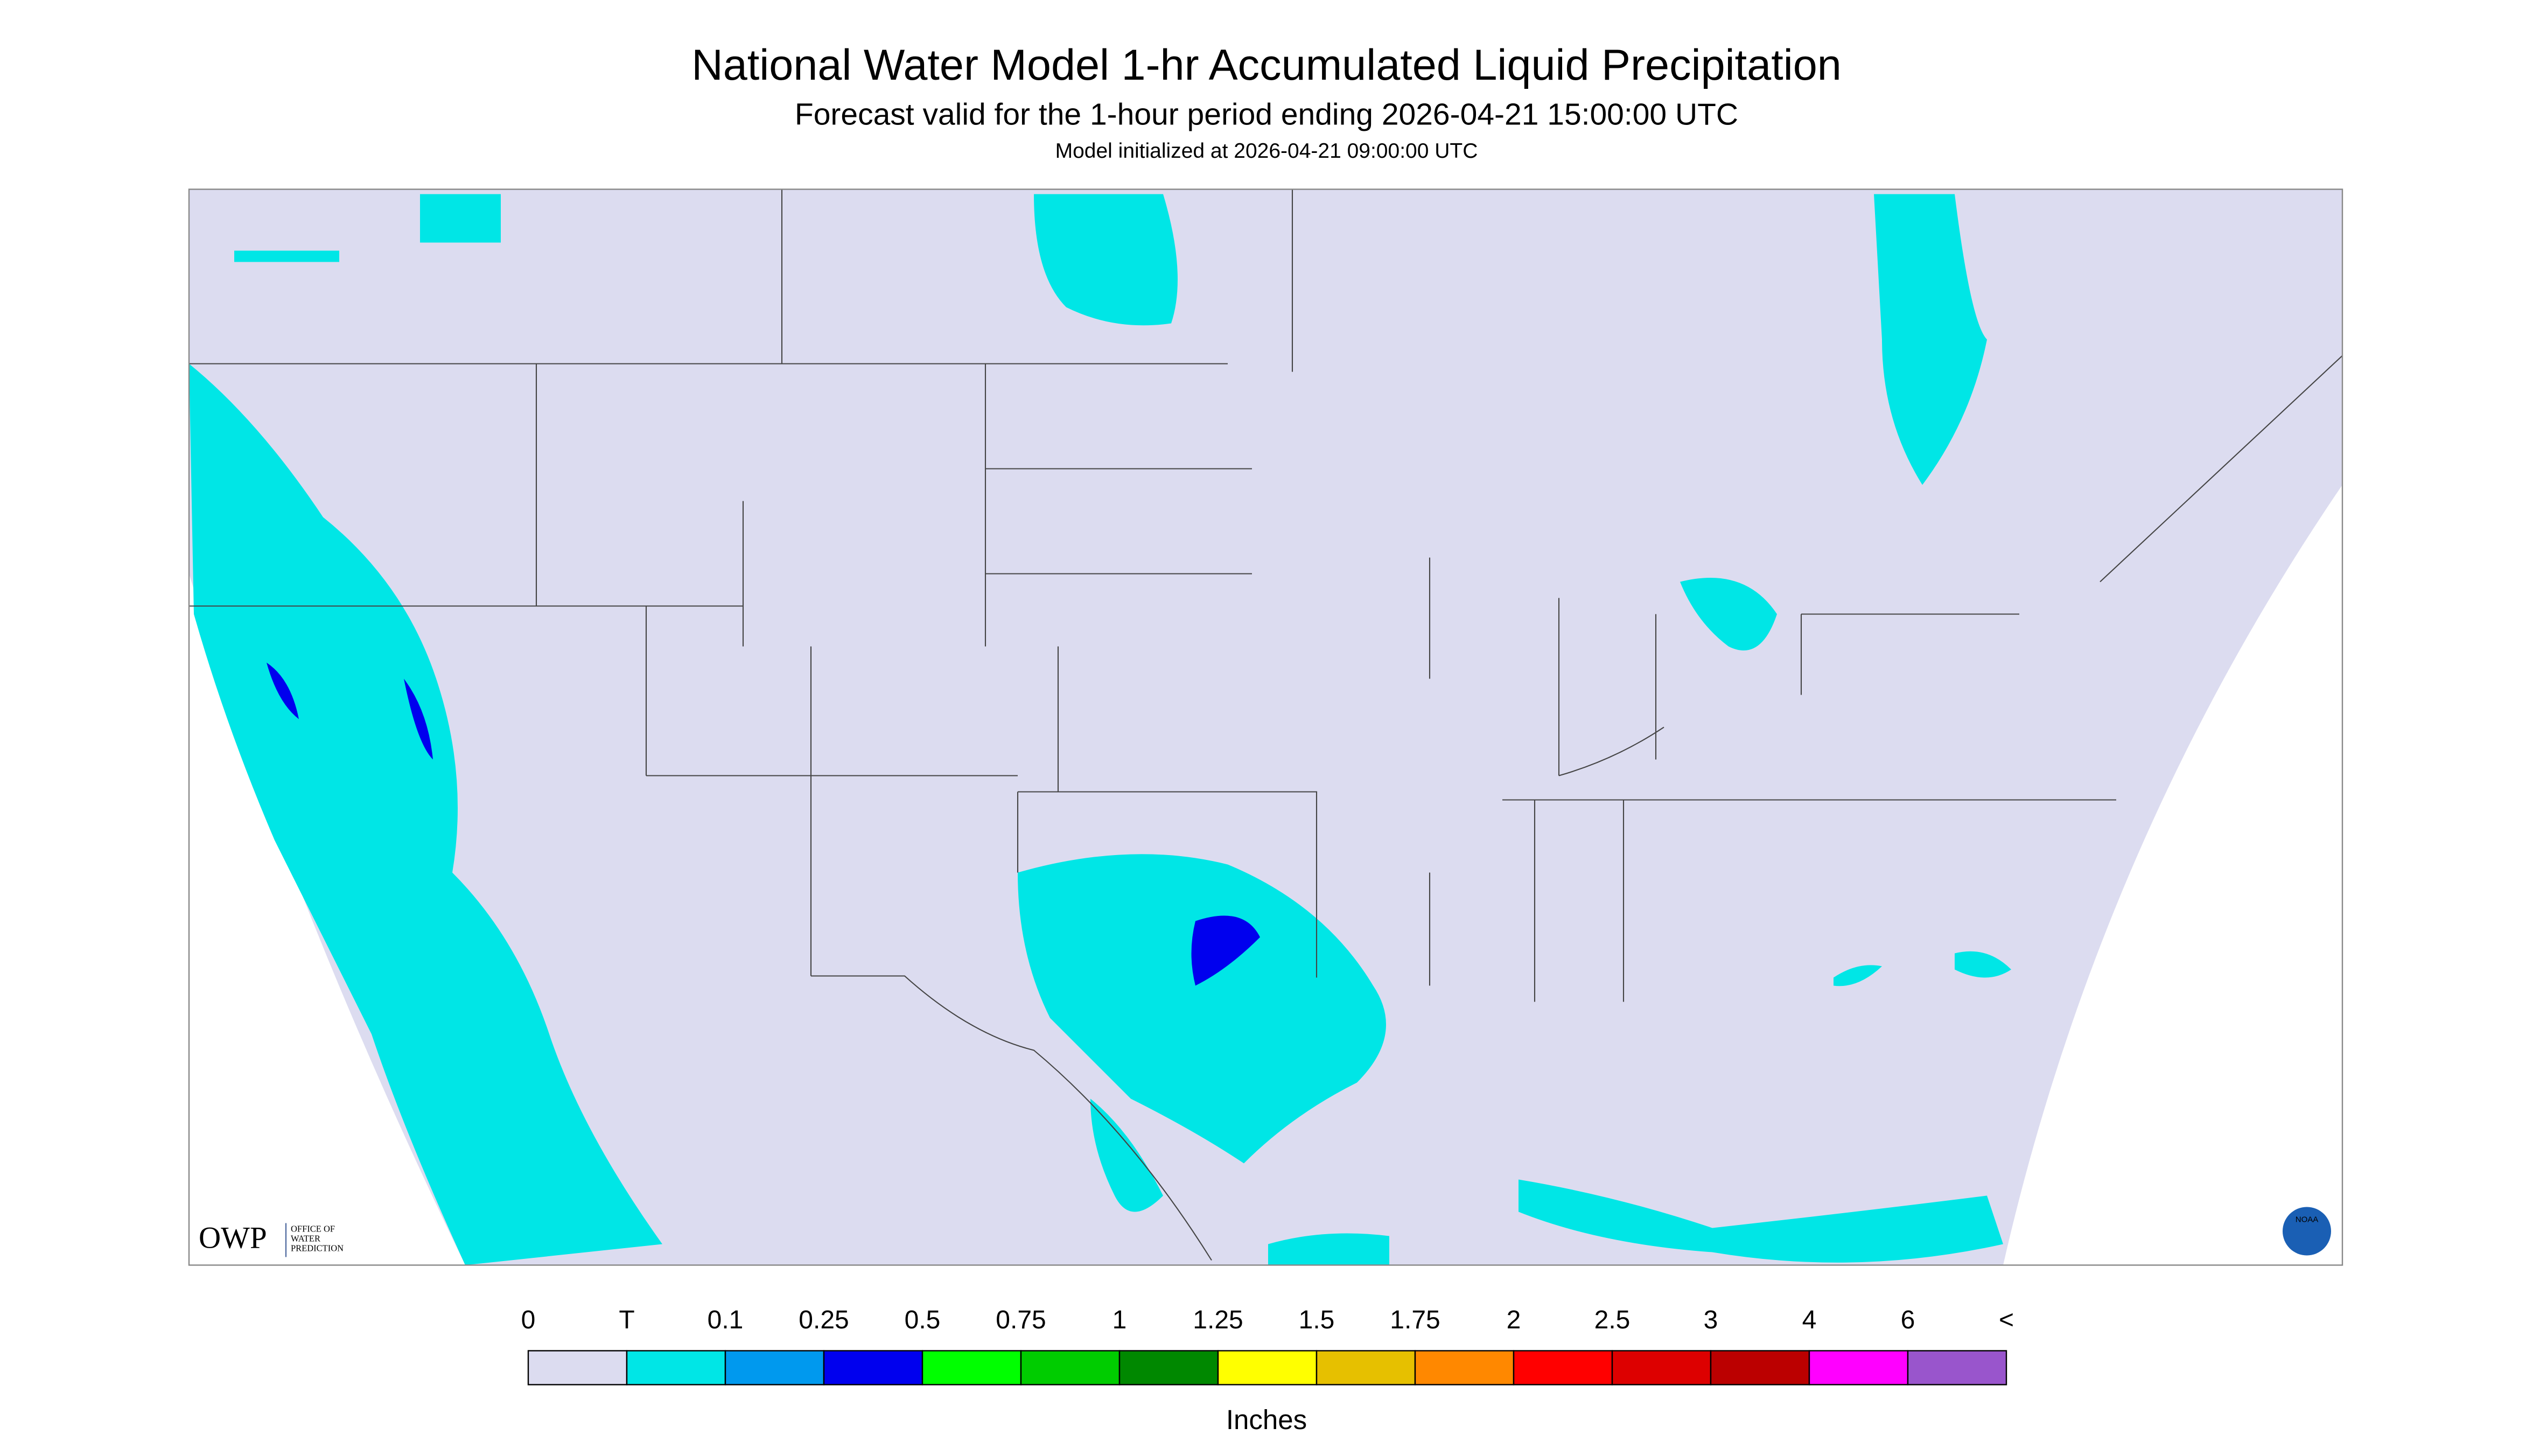  Describe the element at coordinates (1266, 1419) in the screenshot. I see `legend-unit: Inches` at that location.